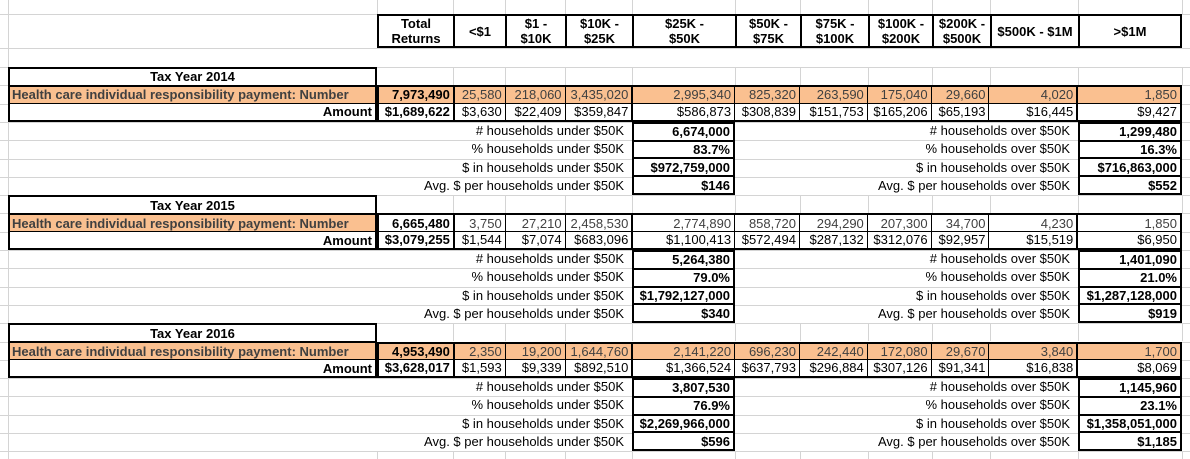  I want to click on header-cell: $1 - $10K, so click(535, 31).